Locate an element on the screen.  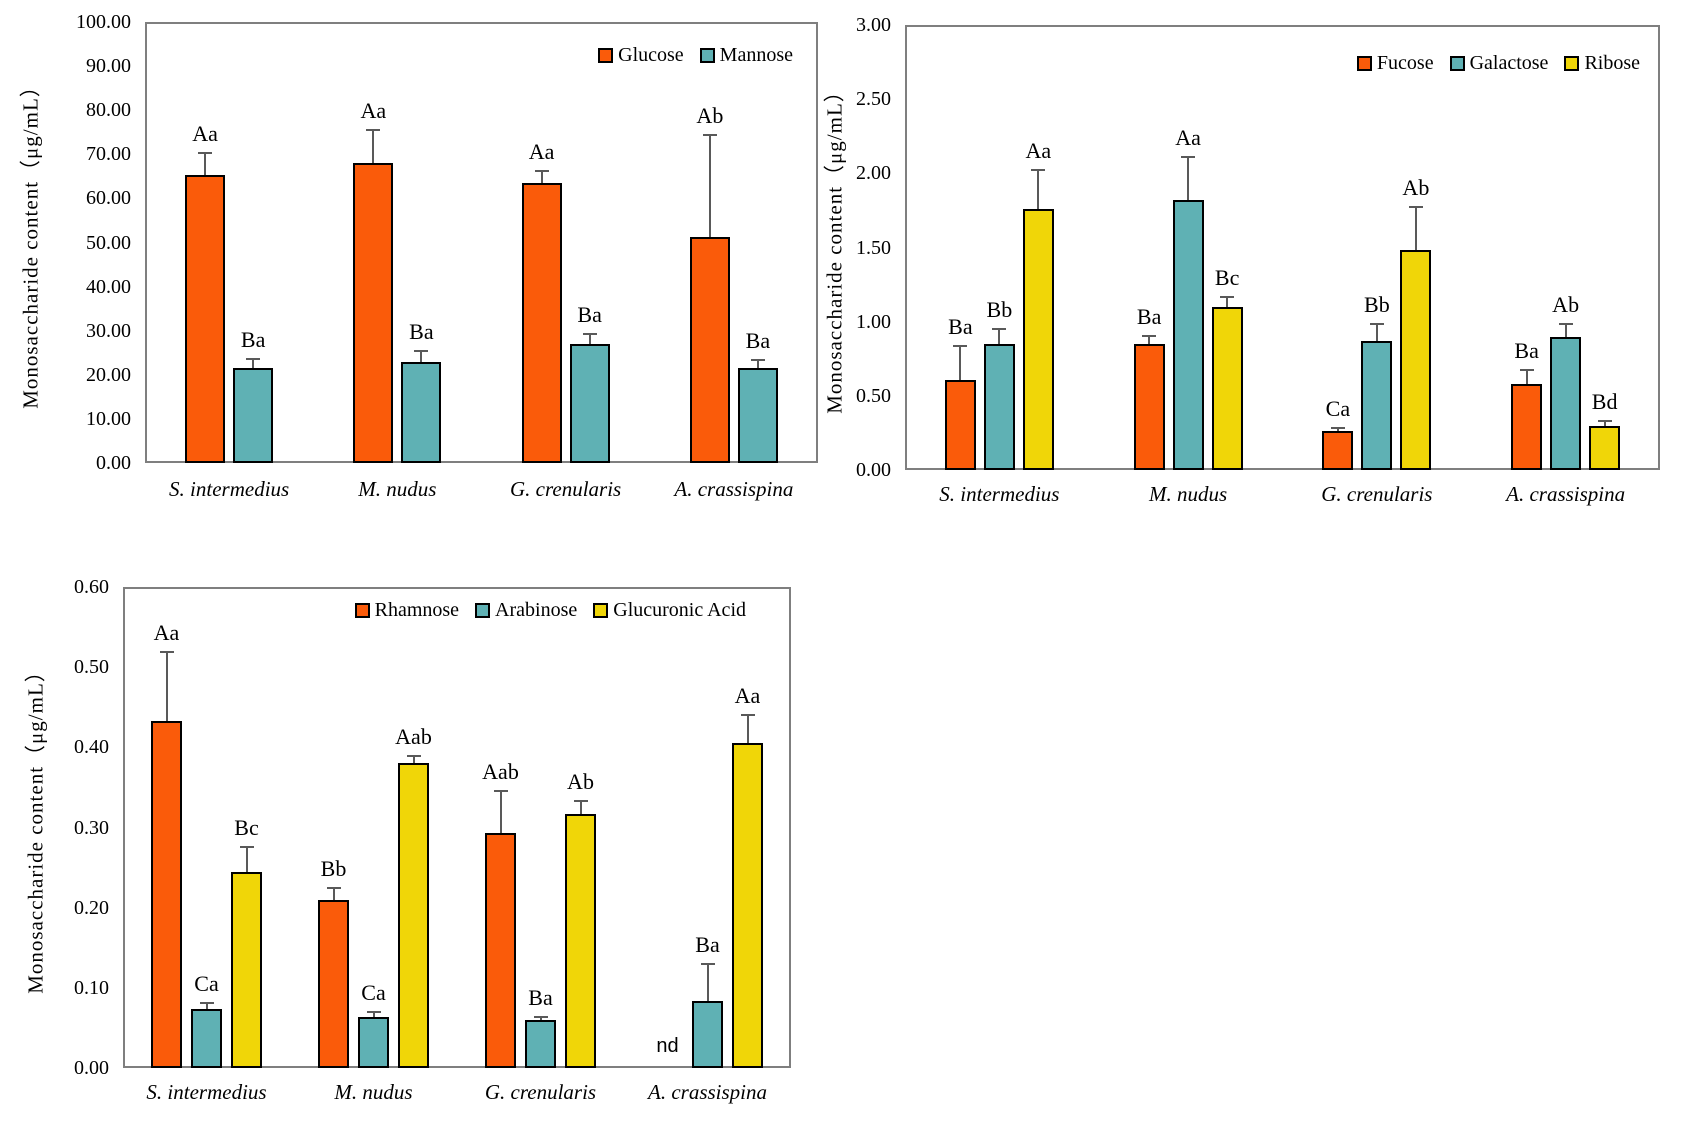
legend-label: Rhamnose is located at coordinates (417, 610).